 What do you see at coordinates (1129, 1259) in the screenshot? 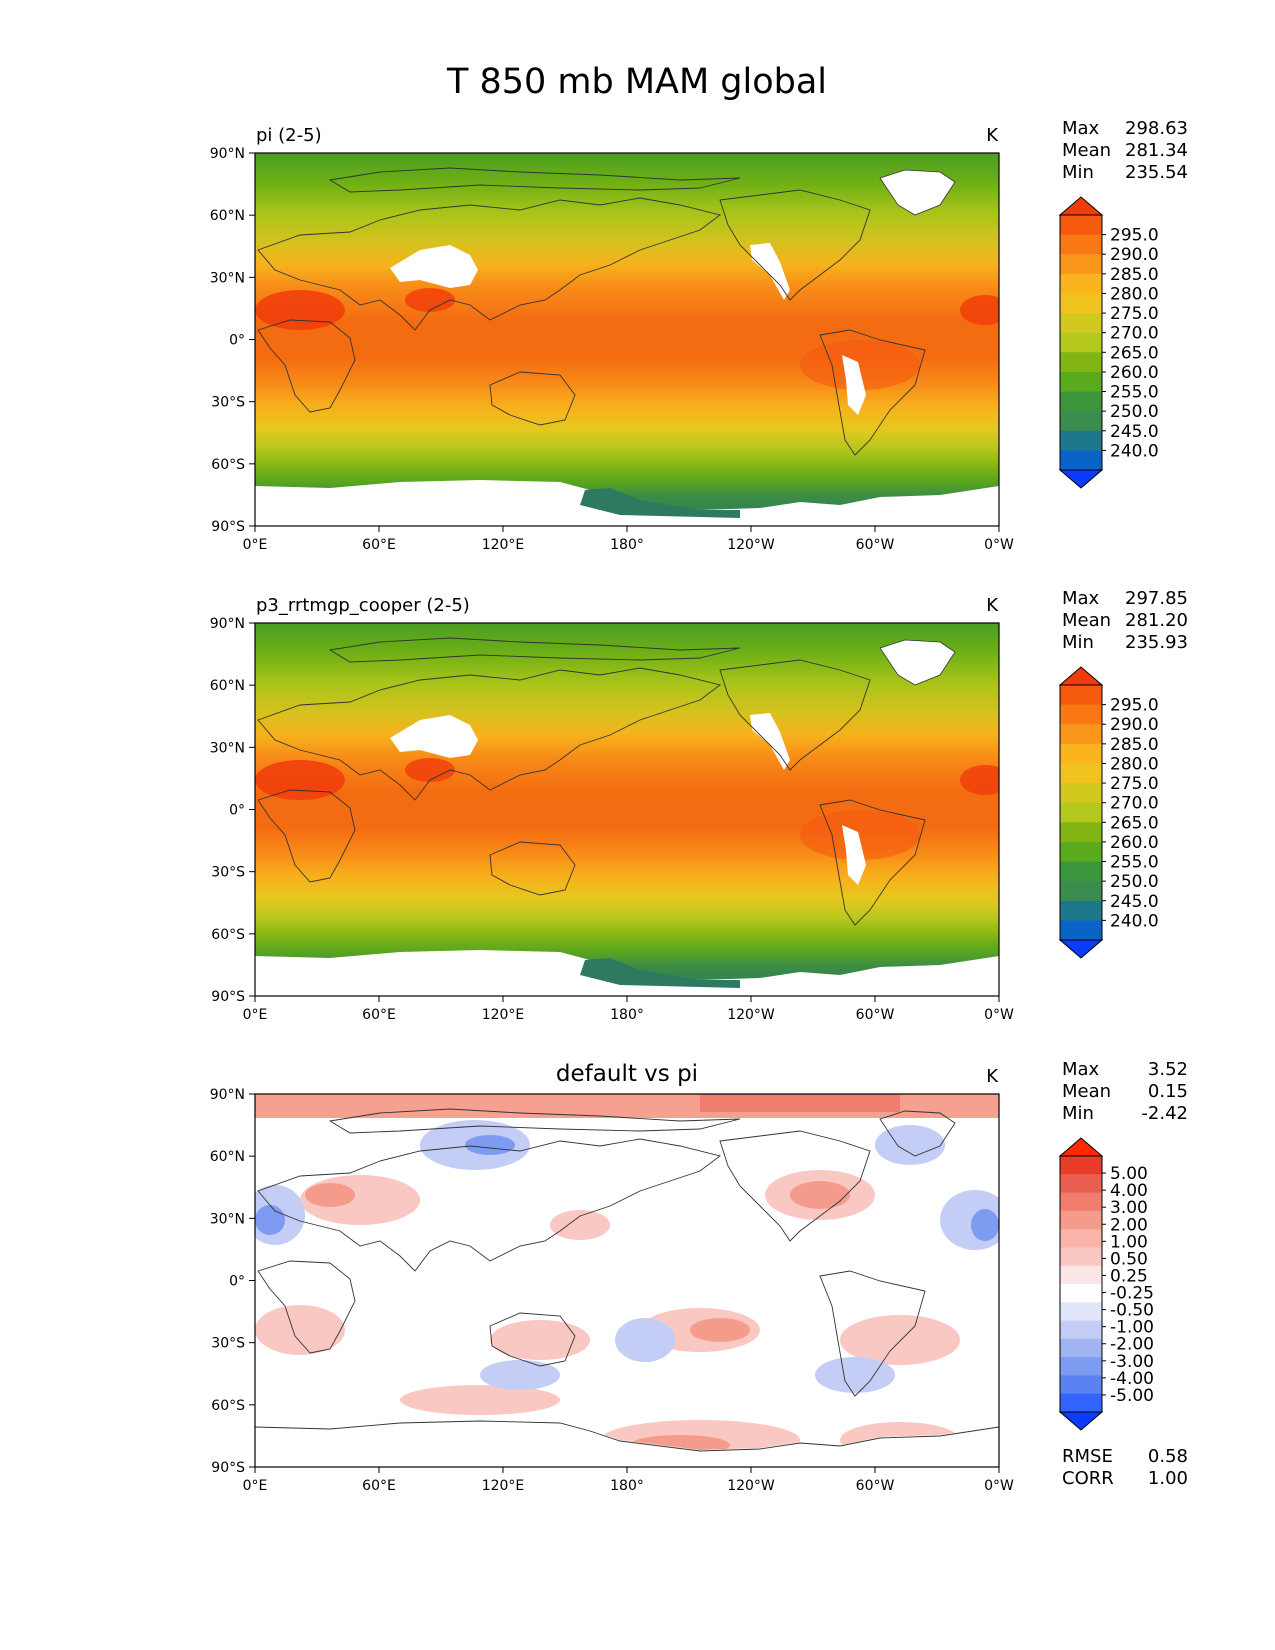
I see `colorbar-label: 0.50` at bounding box center [1129, 1259].